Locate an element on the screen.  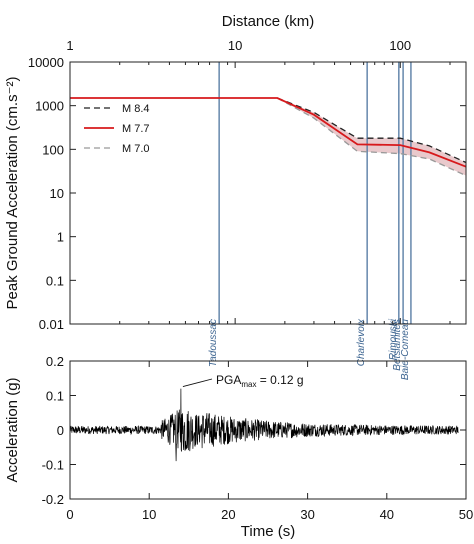
legend-label: M 8.4 is located at coordinates (136, 109).